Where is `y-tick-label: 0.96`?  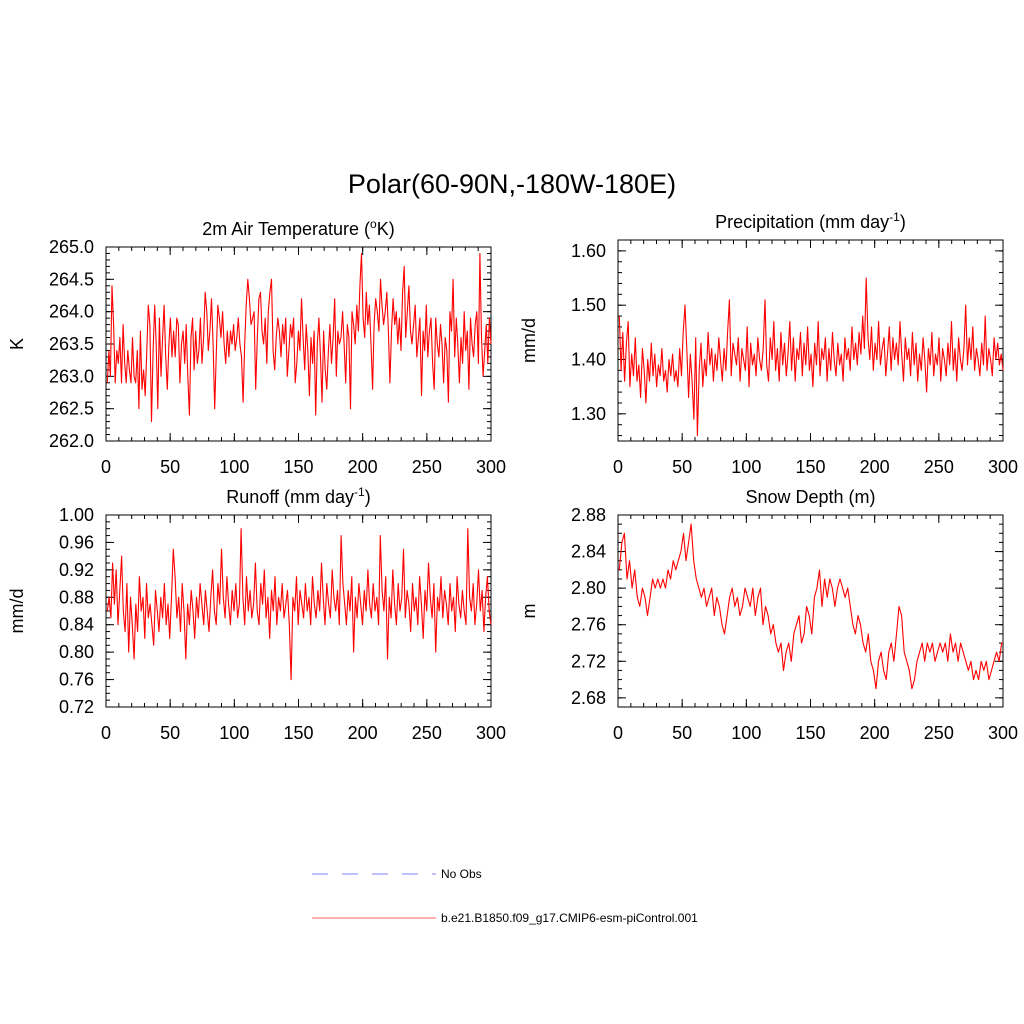 y-tick-label: 0.96 is located at coordinates (76, 542).